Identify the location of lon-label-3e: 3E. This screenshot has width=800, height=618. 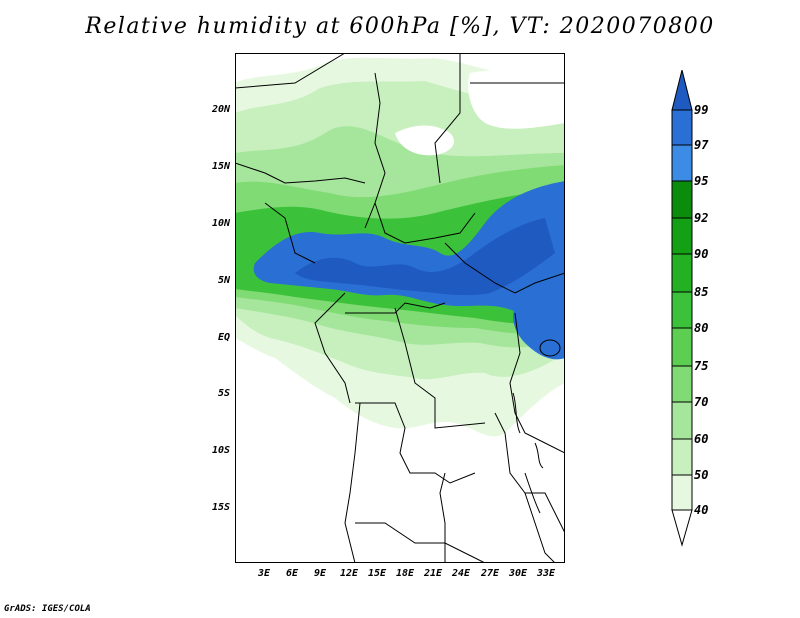
(264, 573).